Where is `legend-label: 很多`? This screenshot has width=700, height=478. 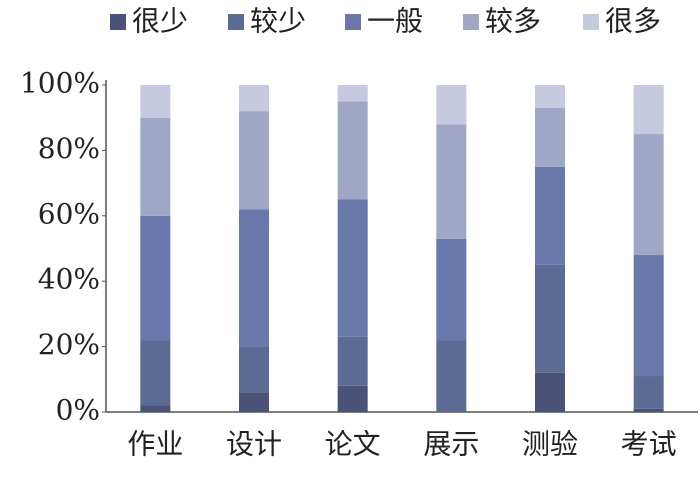
legend-label: 很多 is located at coordinates (633, 21).